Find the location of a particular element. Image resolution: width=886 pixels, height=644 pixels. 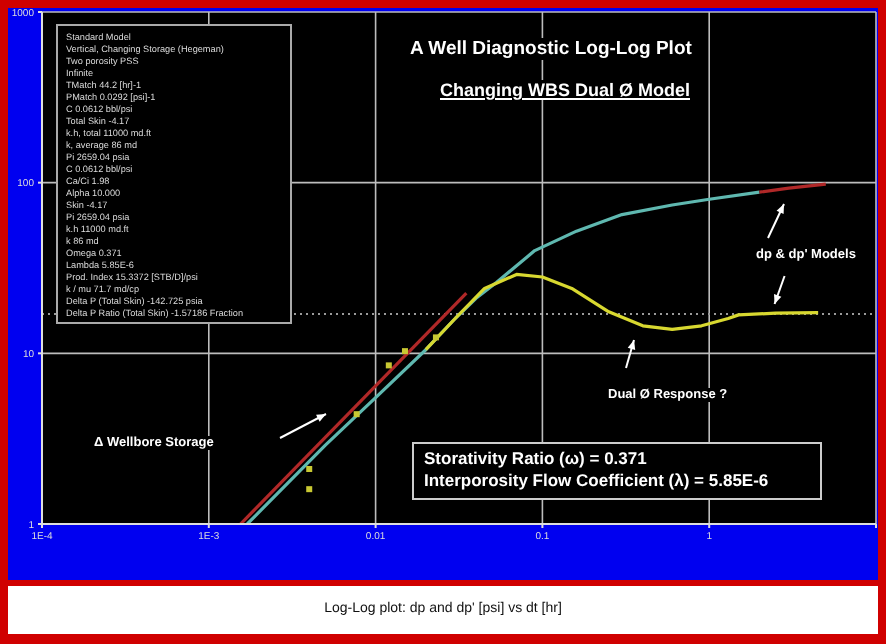

text: Changing WBS Dual Ø Model is located at coordinates (565, 90).